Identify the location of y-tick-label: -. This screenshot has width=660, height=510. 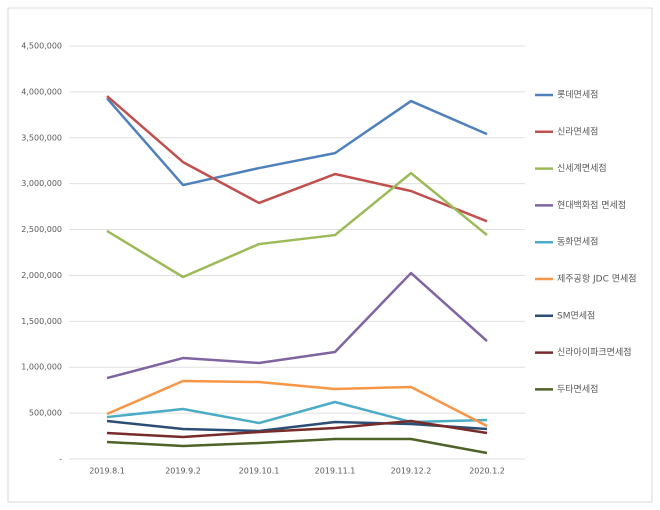
(60, 459).